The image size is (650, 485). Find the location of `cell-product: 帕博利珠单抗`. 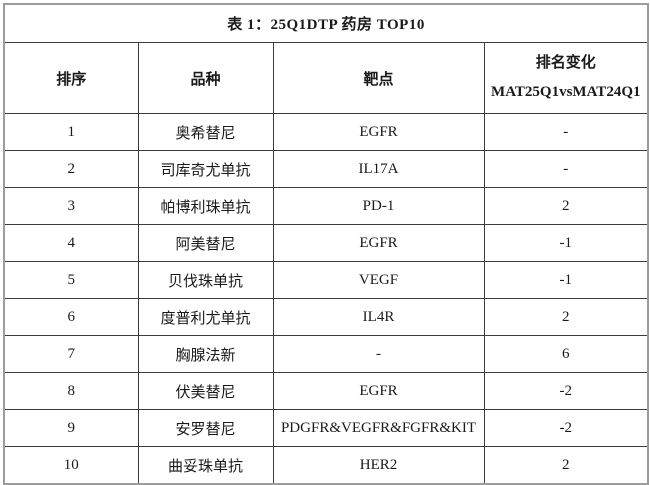

cell-product: 帕博利珠单抗 is located at coordinates (205, 206).